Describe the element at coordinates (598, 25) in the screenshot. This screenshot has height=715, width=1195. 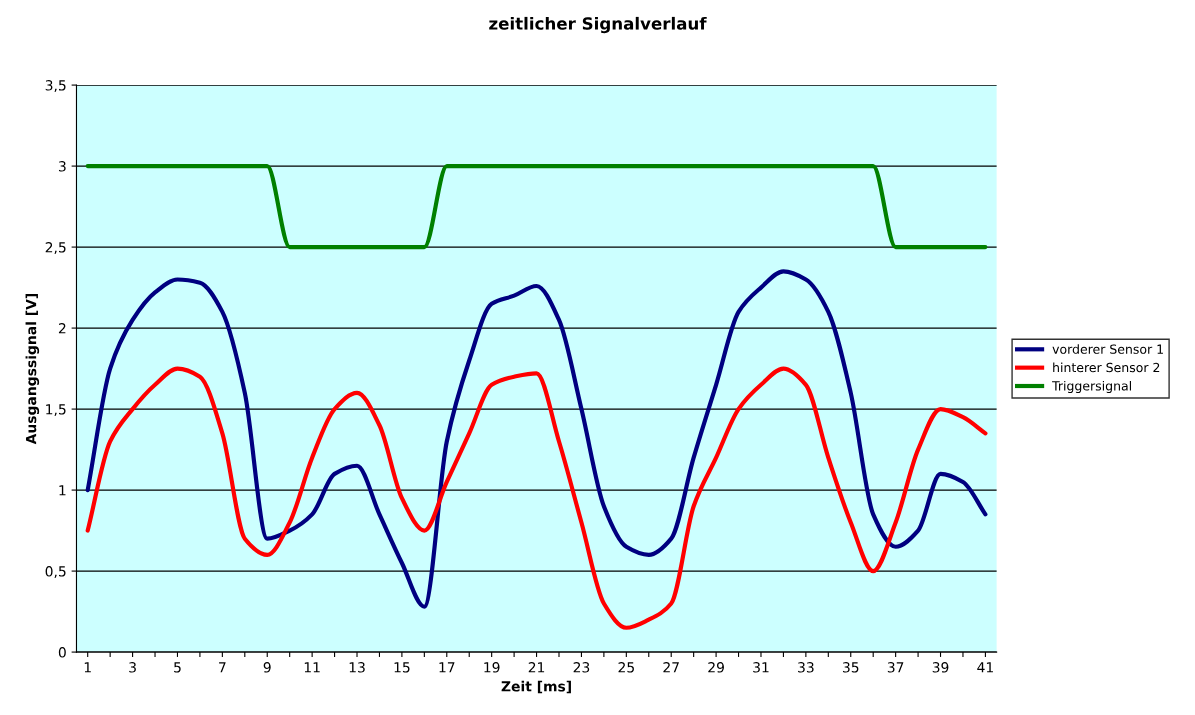
I see `chart-title: zeitlicher Signalverlauf` at that location.